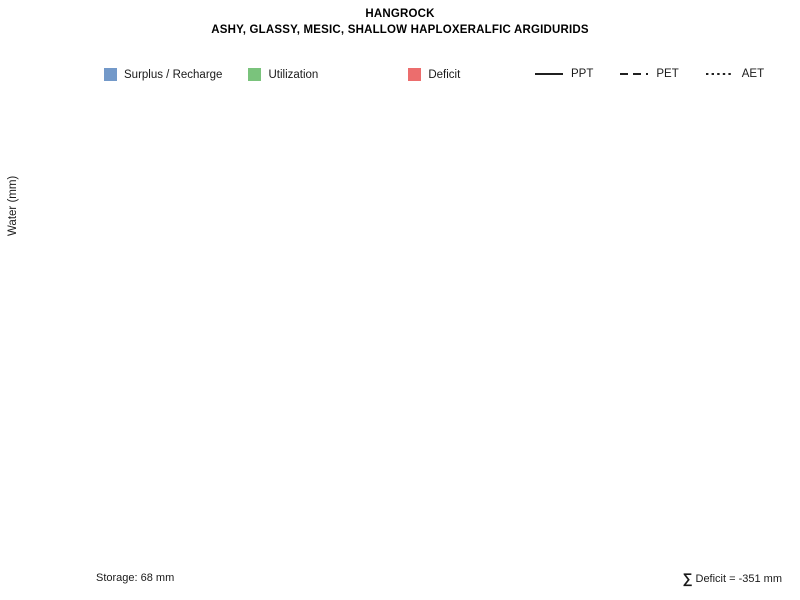  Describe the element at coordinates (173, 74) in the screenshot. I see `legend-label-surplus: Surplus / Recharge` at that location.